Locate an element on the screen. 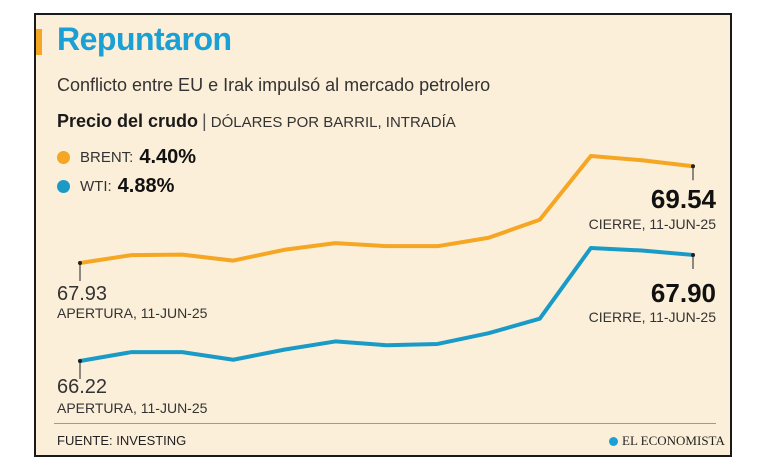  brent-legend-dot is located at coordinates (63, 157).